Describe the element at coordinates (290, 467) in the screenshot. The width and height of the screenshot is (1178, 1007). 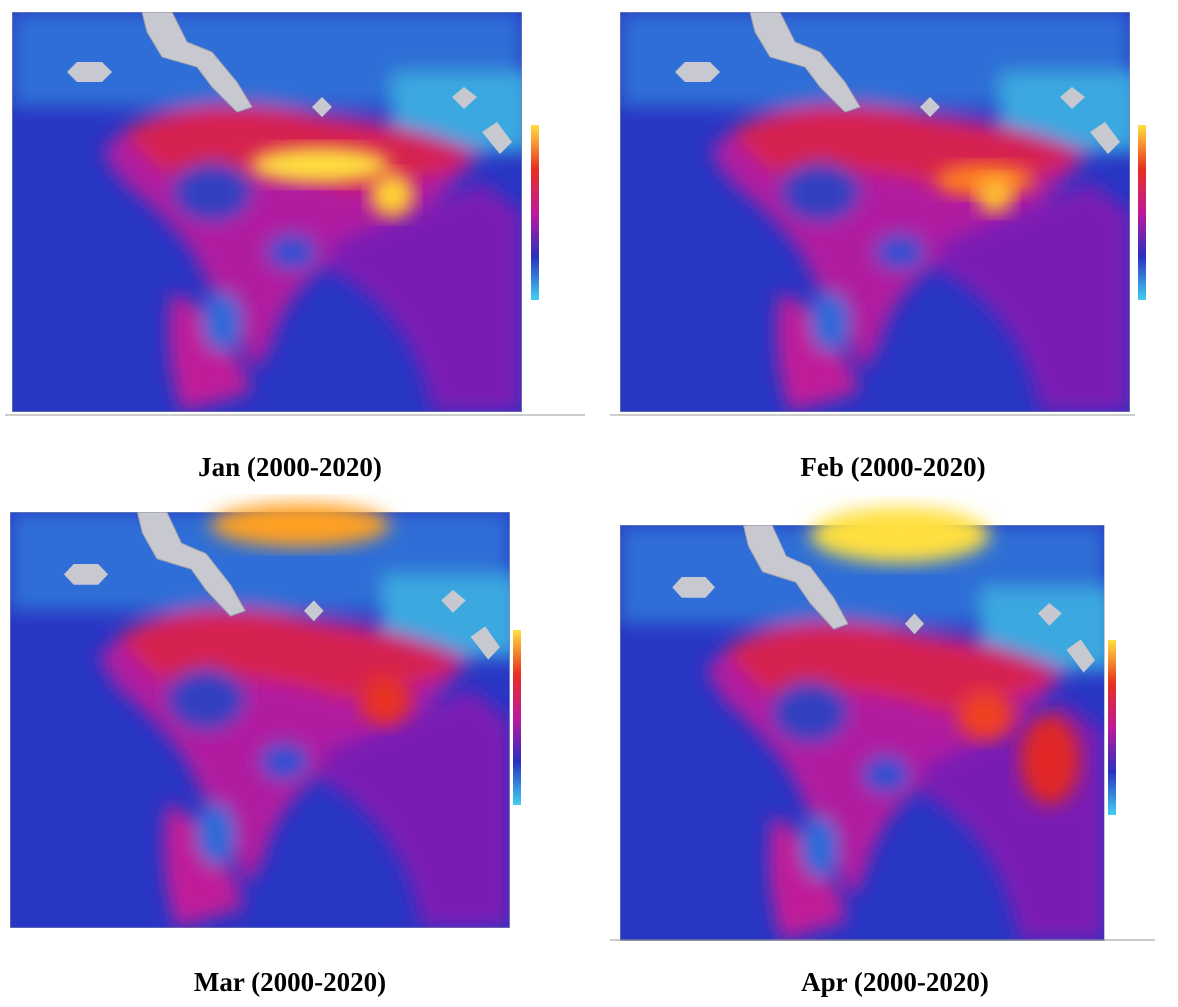
I see `caption: Jan (2000-2020)` at that location.